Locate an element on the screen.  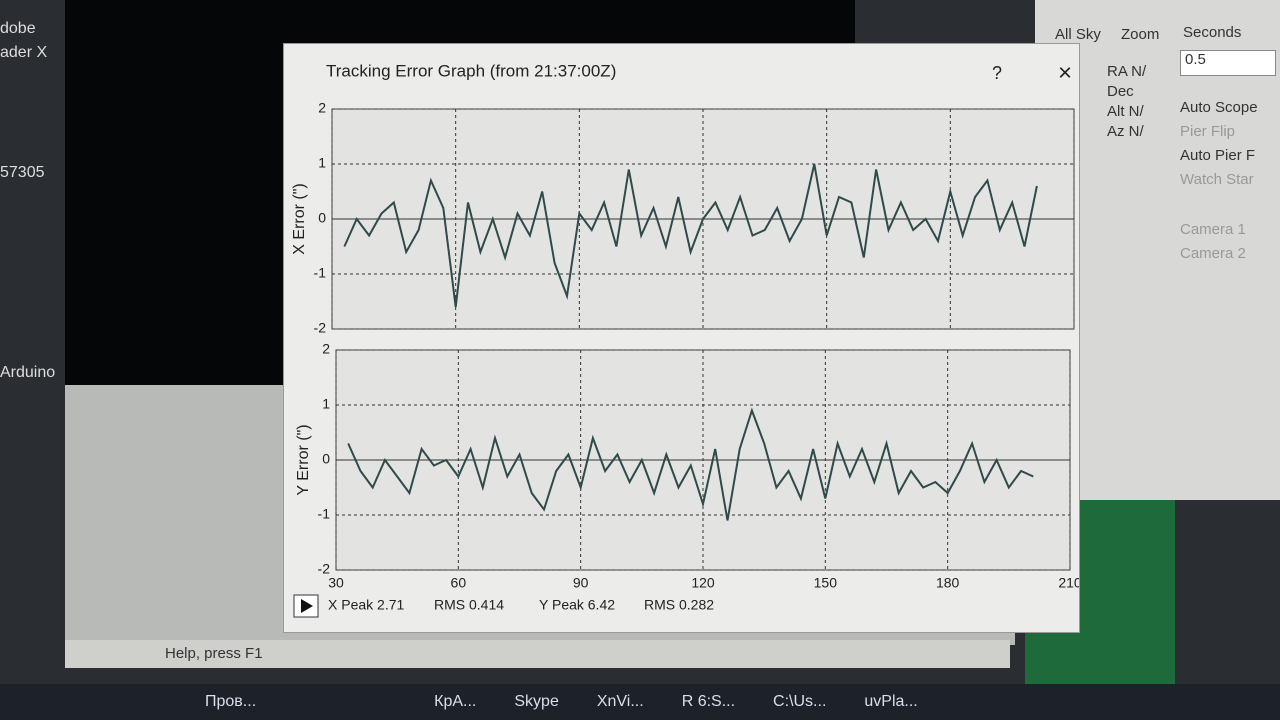
stat: X Peak 2.71 is located at coordinates (366, 605).